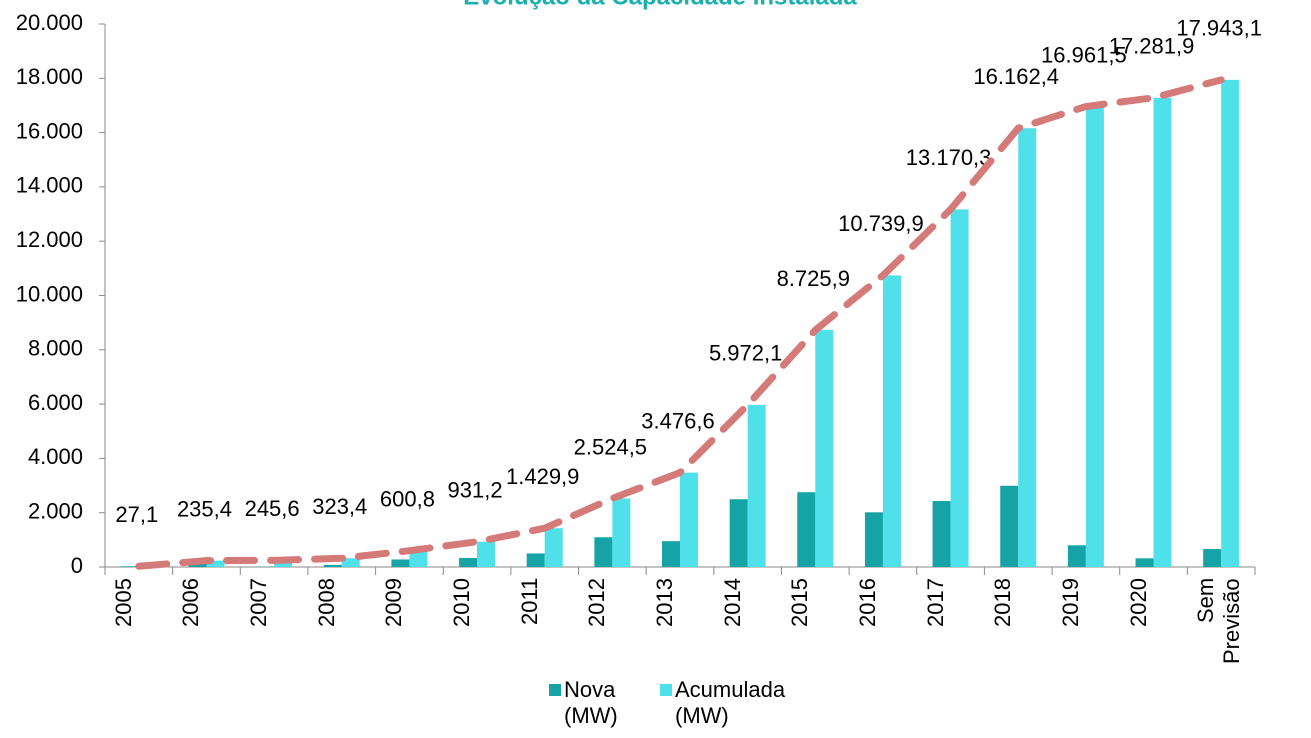 The width and height of the screenshot is (1311, 738). I want to click on value-label: 17.943,1, so click(1219, 28).